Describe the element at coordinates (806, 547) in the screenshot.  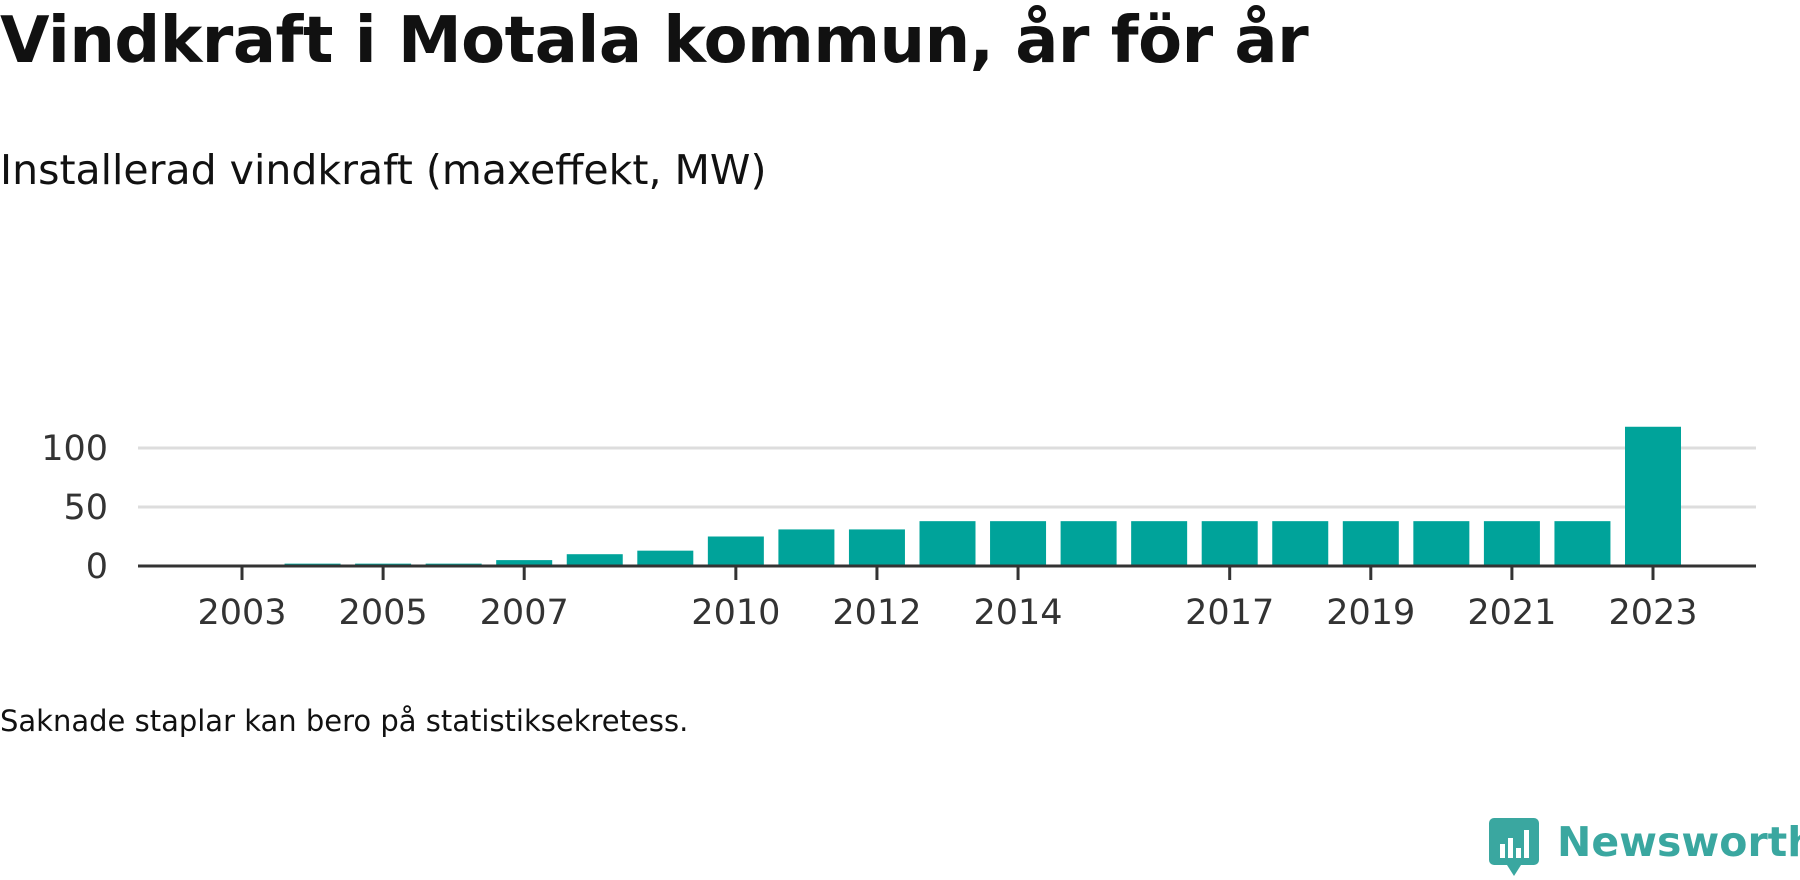
I see `bar-2011` at that location.